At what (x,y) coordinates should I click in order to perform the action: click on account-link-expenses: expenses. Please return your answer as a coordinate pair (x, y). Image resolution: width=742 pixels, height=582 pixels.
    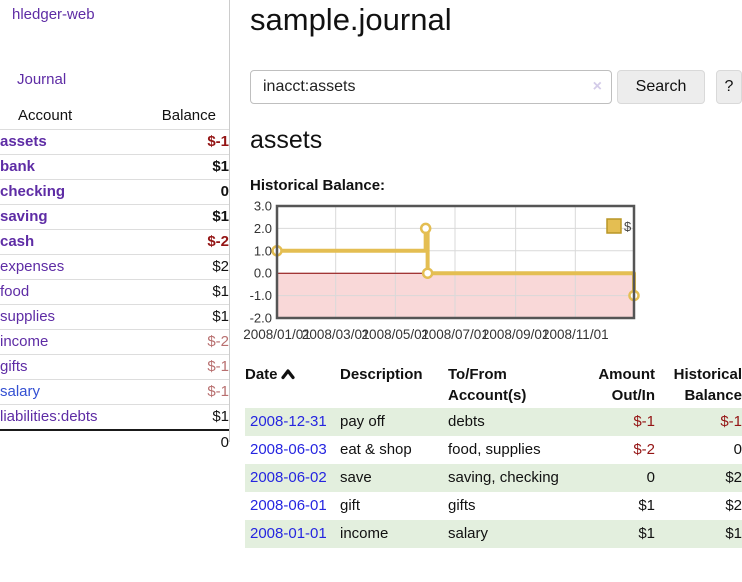
    Looking at the image, I should click on (32, 266).